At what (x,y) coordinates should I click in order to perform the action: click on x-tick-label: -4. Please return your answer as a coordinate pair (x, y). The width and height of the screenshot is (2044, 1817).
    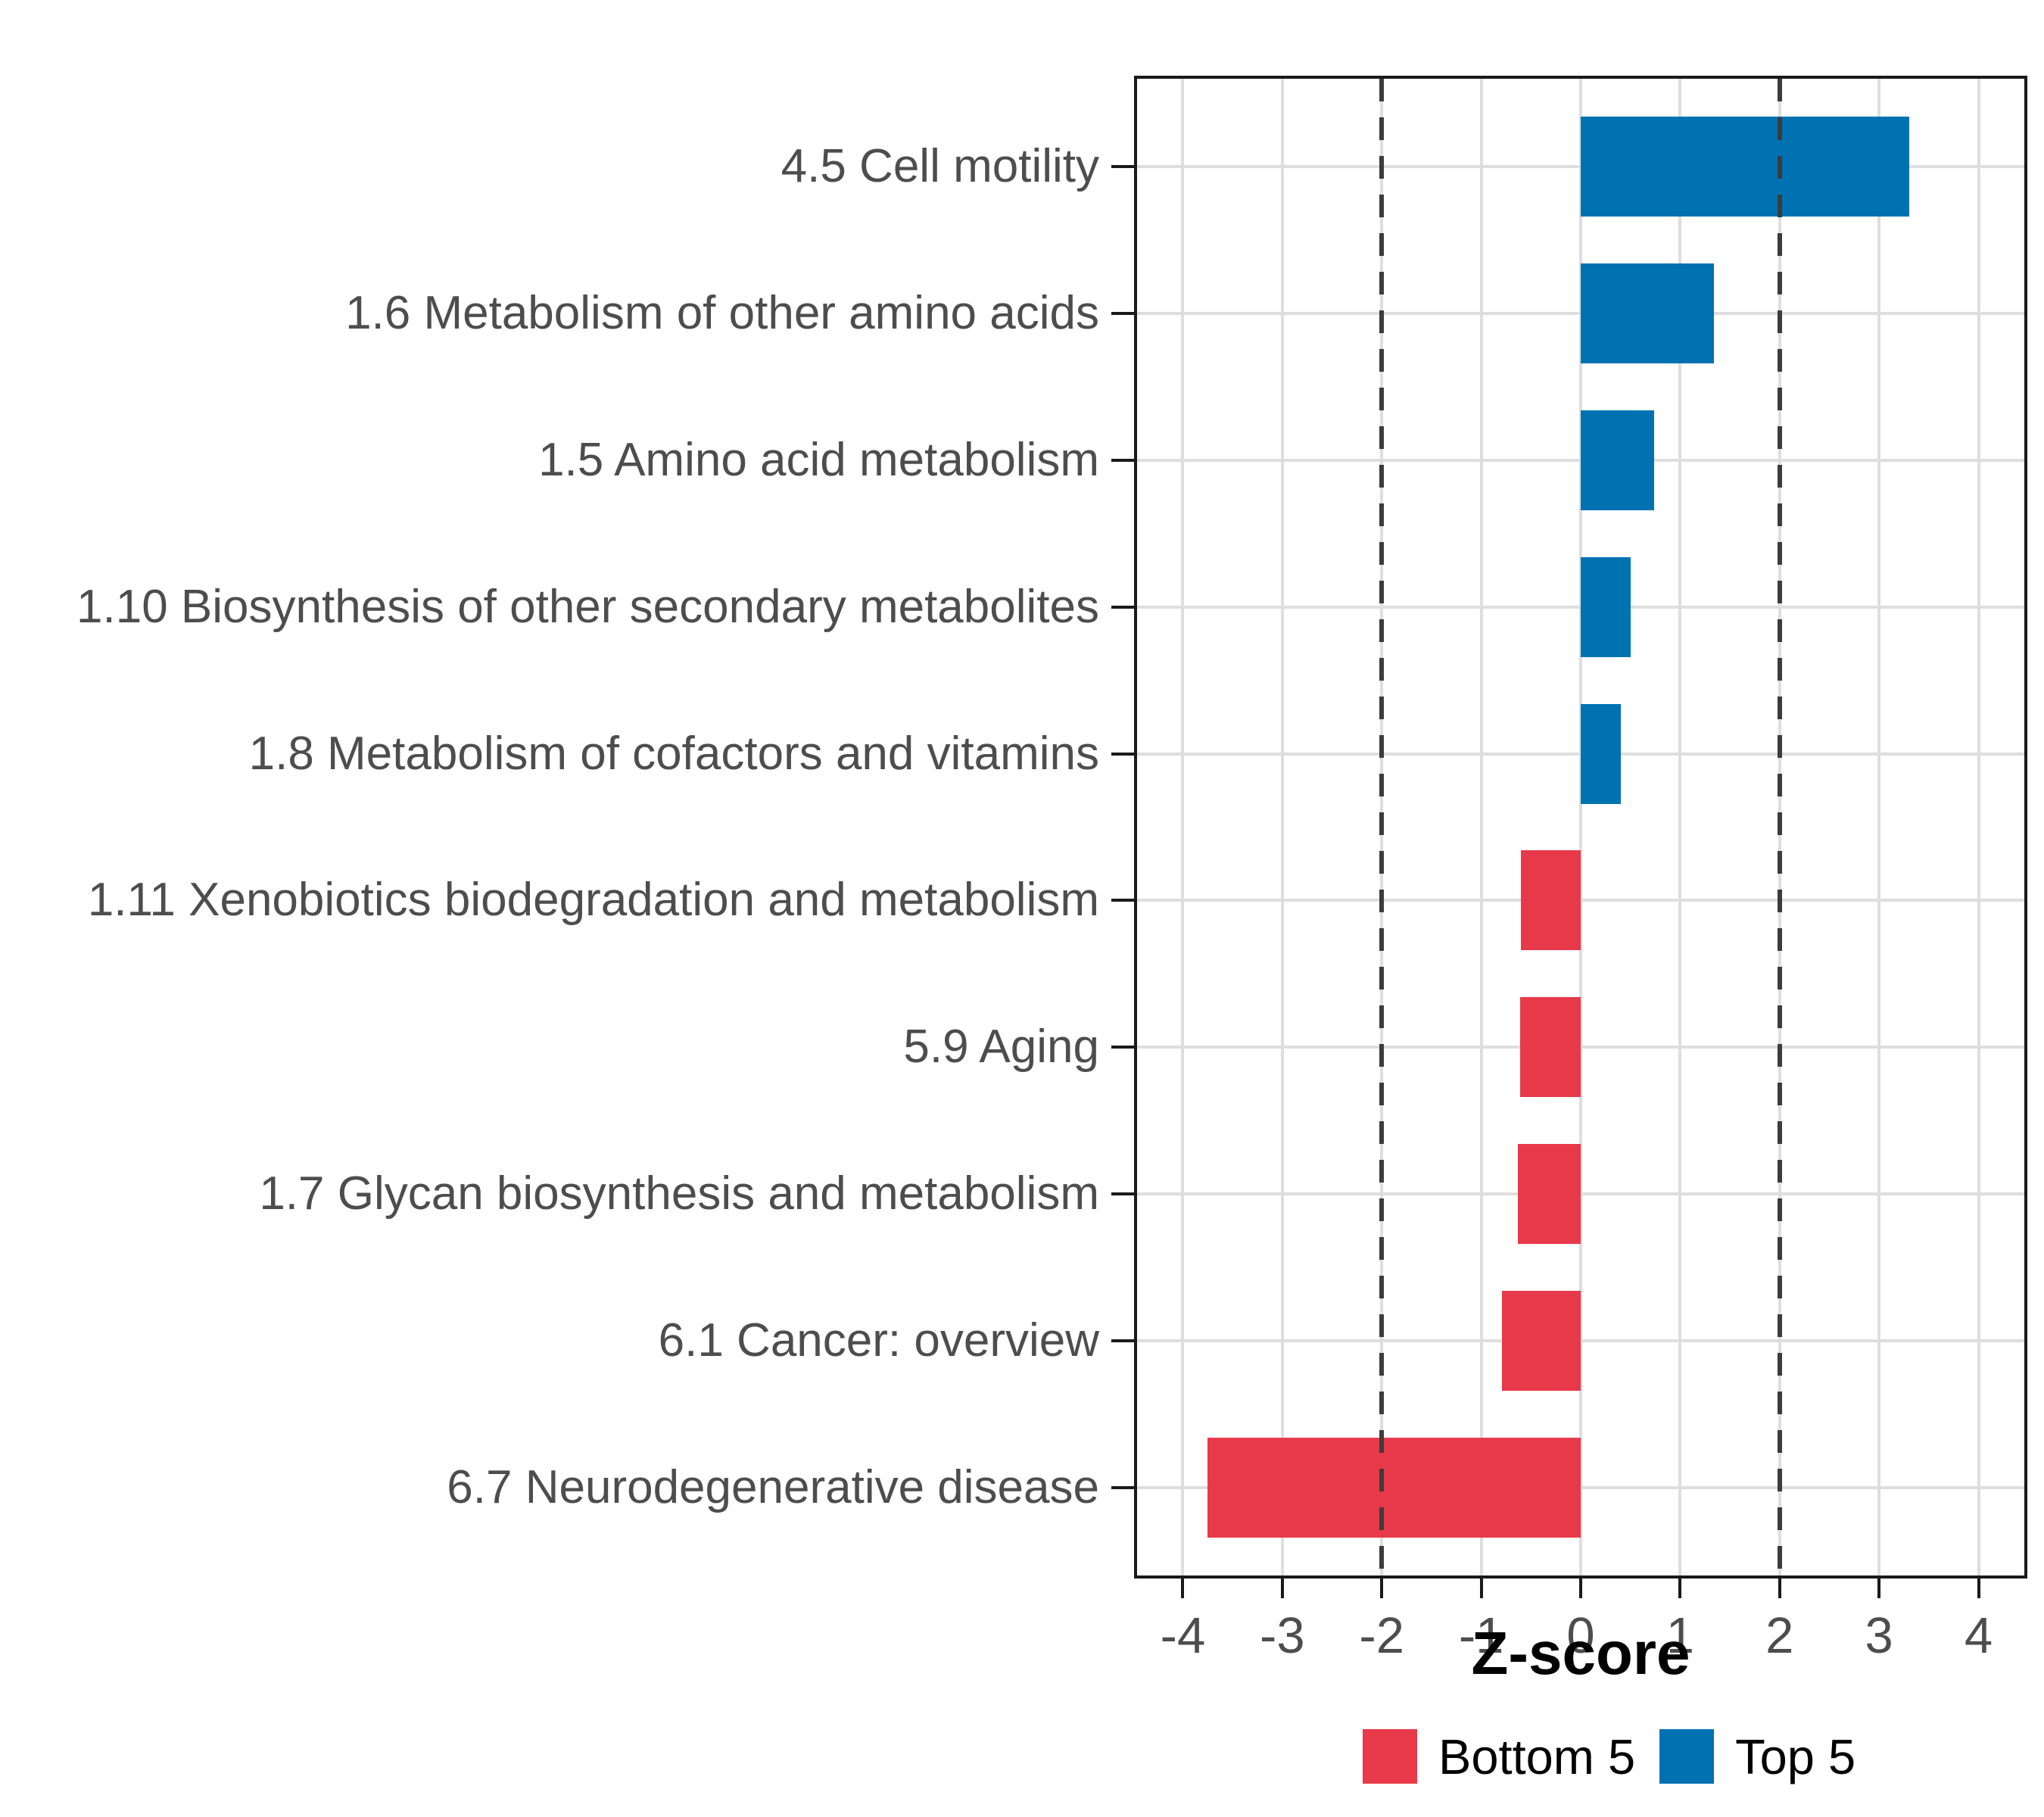
    Looking at the image, I should click on (1183, 1635).